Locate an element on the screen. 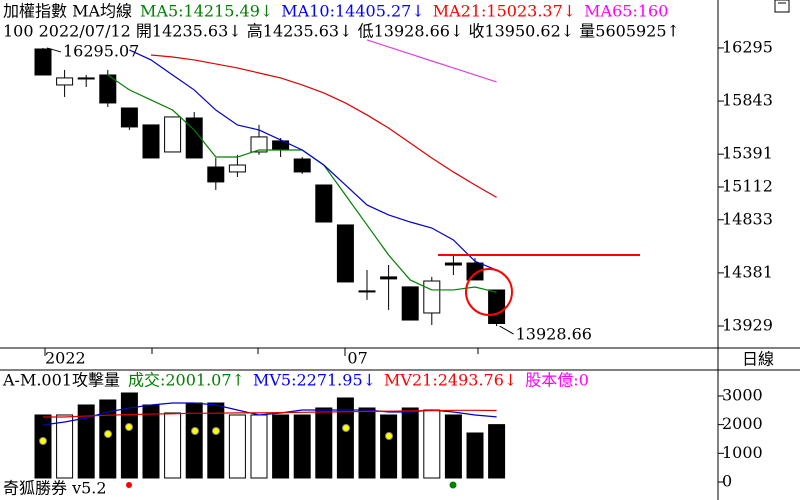 The image size is (800, 500). panel-title: A-M.001攻擊量 is located at coordinates (61, 380).